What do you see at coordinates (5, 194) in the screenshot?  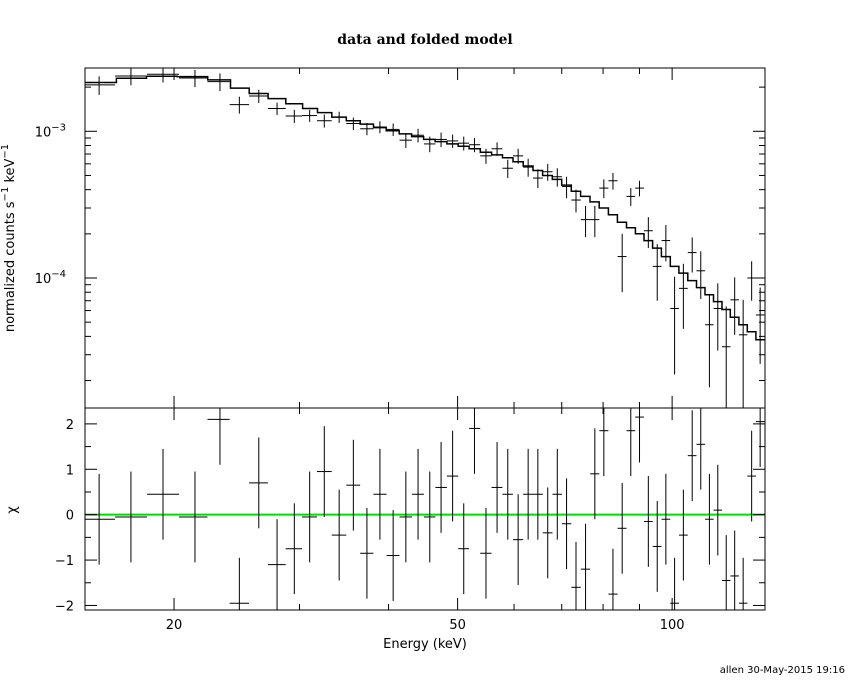 I see `top-y-axis-label-exp-1: −1` at bounding box center [5, 194].